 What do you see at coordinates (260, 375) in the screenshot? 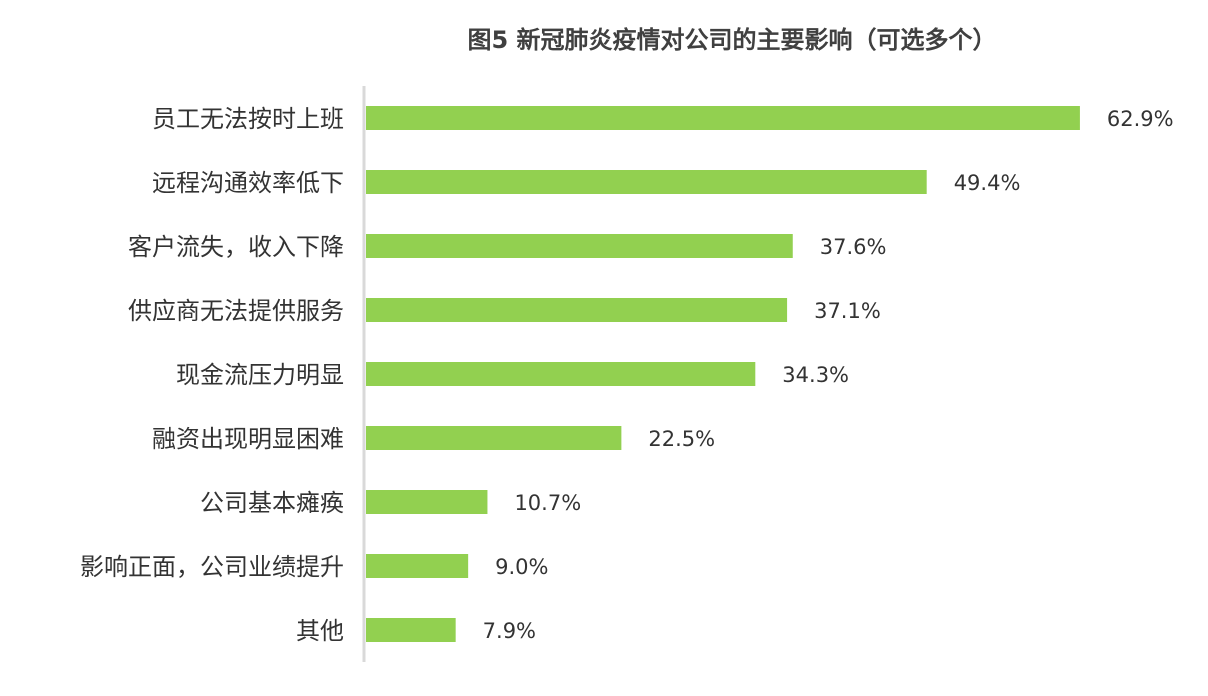
I see `category-label-4: 现金流压力明显` at bounding box center [260, 375].